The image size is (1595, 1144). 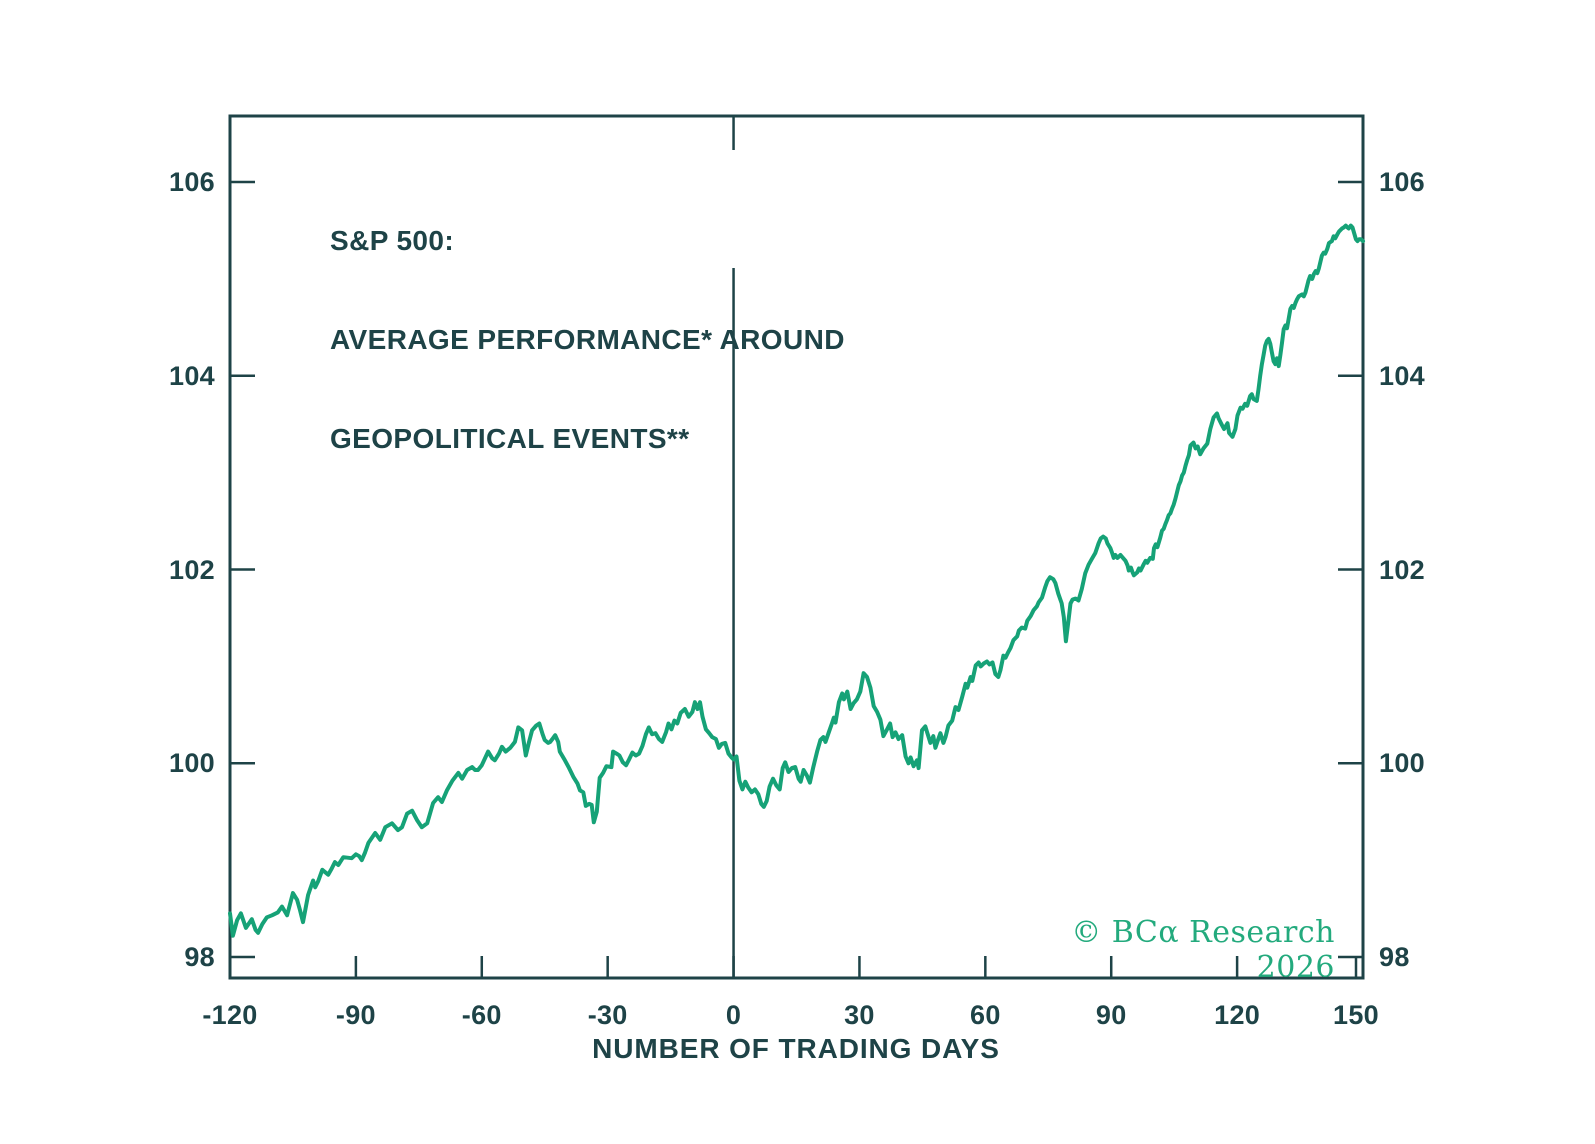 I want to click on y-axis-label-right-100: 100, so click(x=1402, y=763).